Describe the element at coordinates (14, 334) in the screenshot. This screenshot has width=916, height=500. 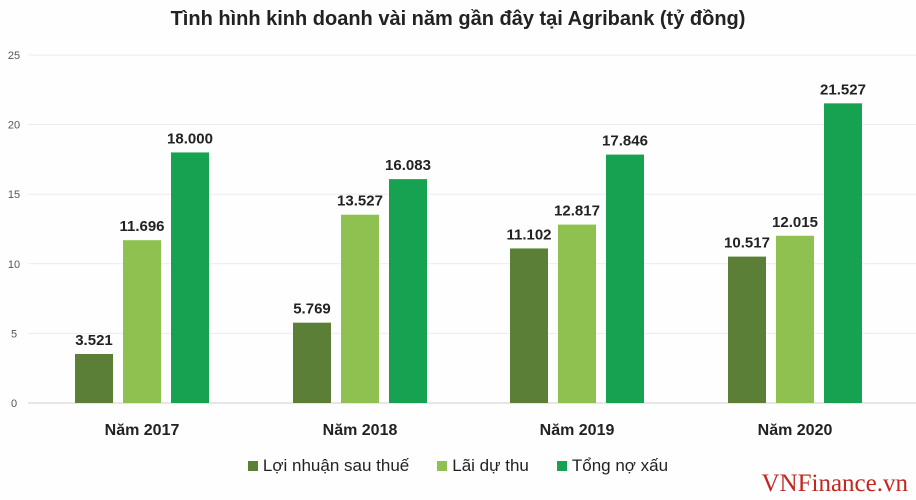
I see `y-tick-label: 5` at that location.